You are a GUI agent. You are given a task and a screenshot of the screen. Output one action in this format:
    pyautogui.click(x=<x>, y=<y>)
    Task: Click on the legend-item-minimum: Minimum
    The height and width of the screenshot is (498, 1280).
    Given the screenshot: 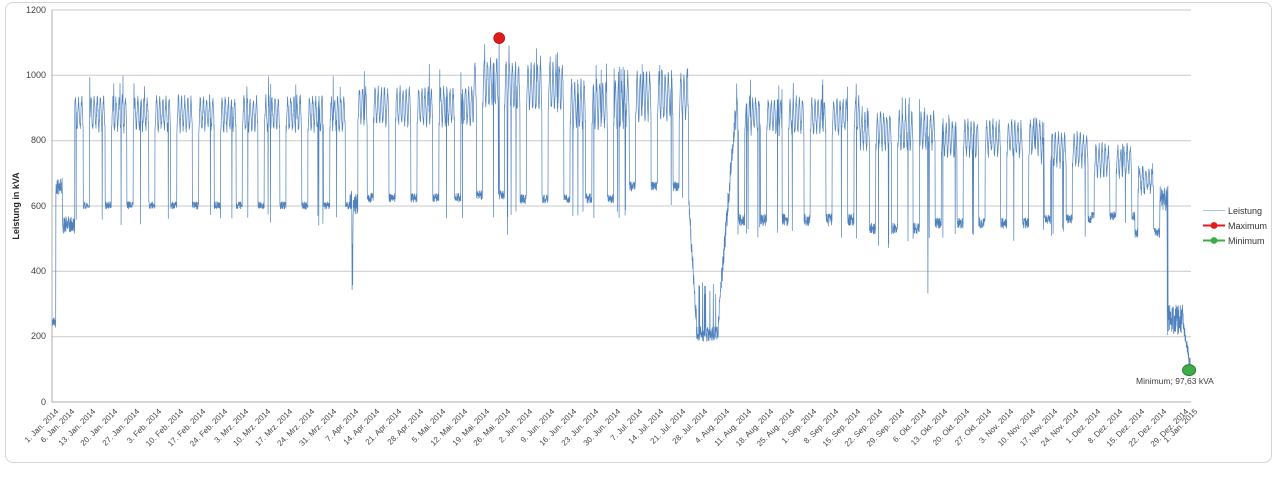 What is the action you would take?
    pyautogui.click(x=1239, y=240)
    